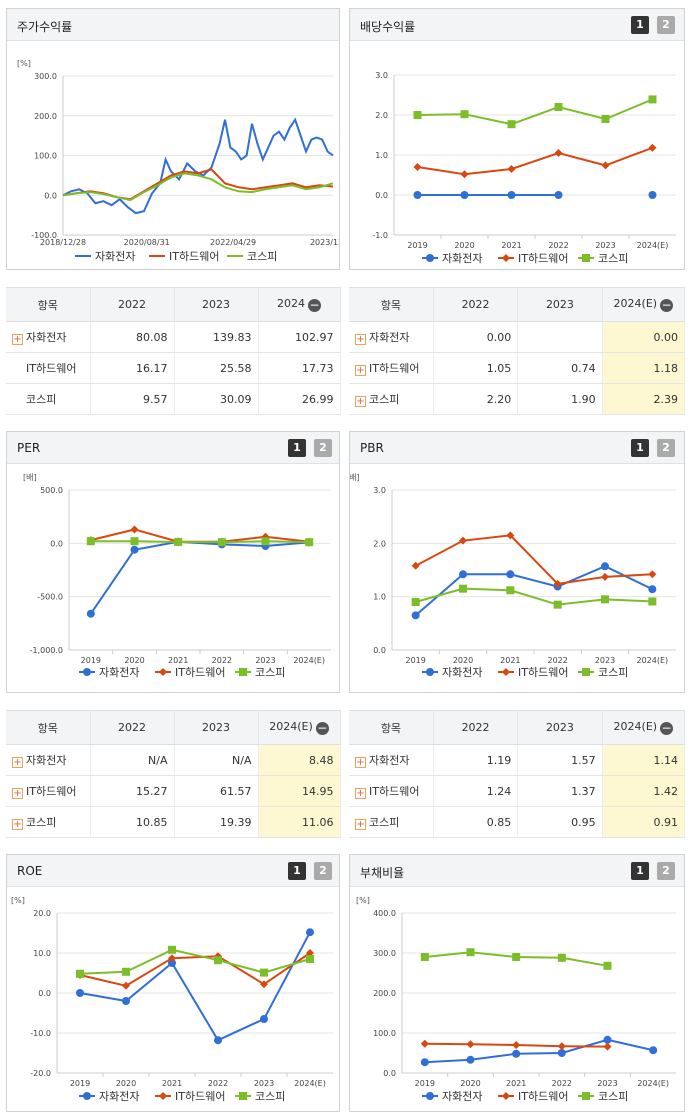 The height and width of the screenshot is (1115, 691). I want to click on row-name-label: 자화전자, so click(389, 337).